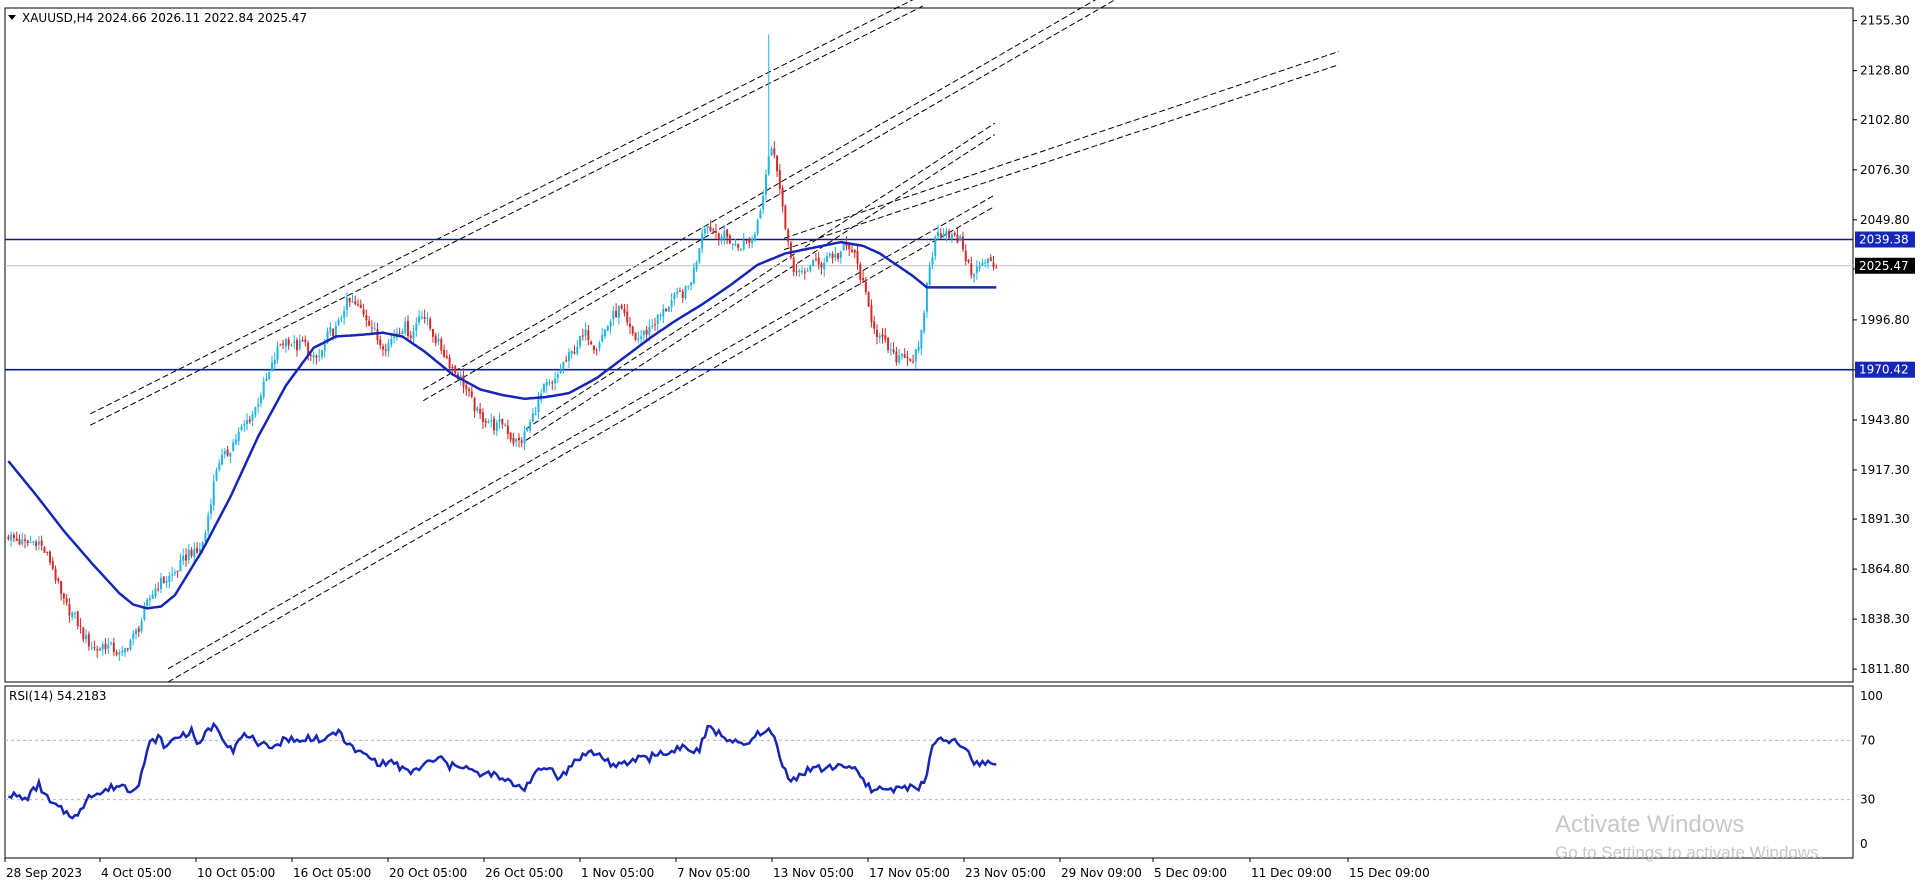 The image size is (1920, 885). Describe the element at coordinates (1884, 266) in the screenshot. I see `price-tag-label: 2025.47` at that location.